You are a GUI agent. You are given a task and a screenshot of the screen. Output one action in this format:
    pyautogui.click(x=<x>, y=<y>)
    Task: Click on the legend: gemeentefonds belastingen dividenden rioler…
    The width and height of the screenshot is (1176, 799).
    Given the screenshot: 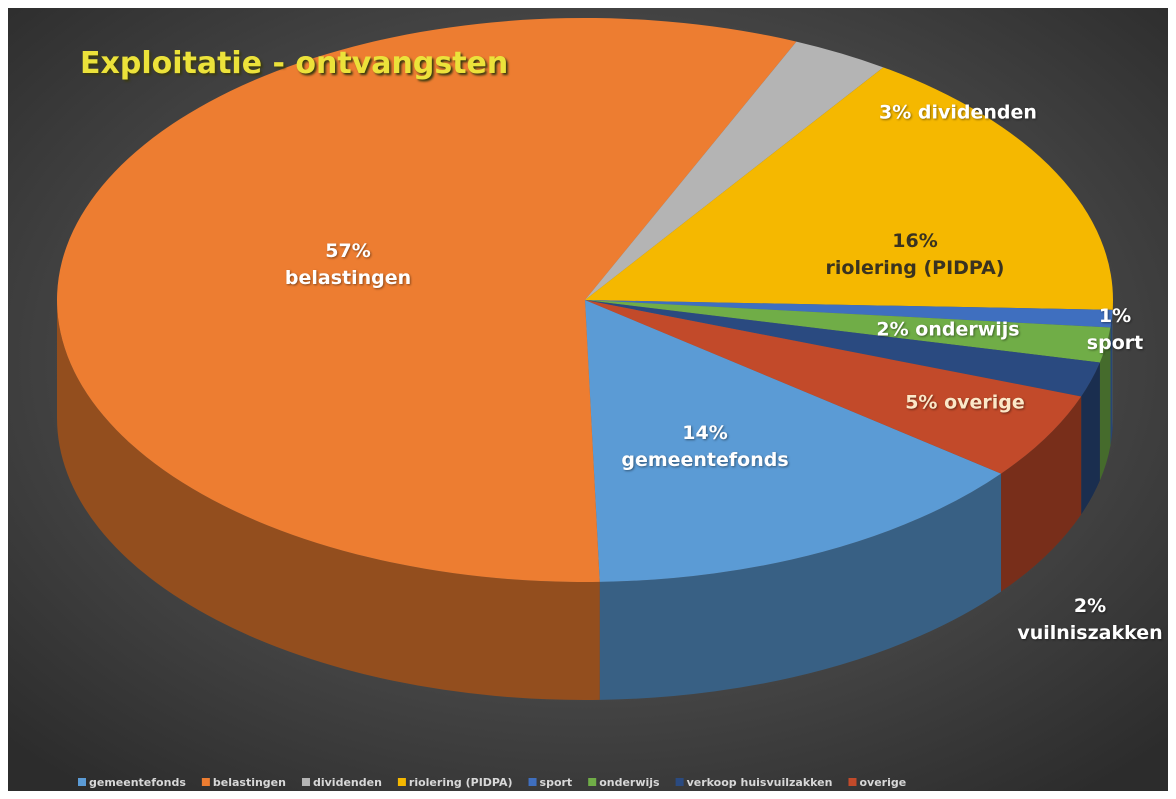 What is the action you would take?
    pyautogui.click(x=492, y=782)
    